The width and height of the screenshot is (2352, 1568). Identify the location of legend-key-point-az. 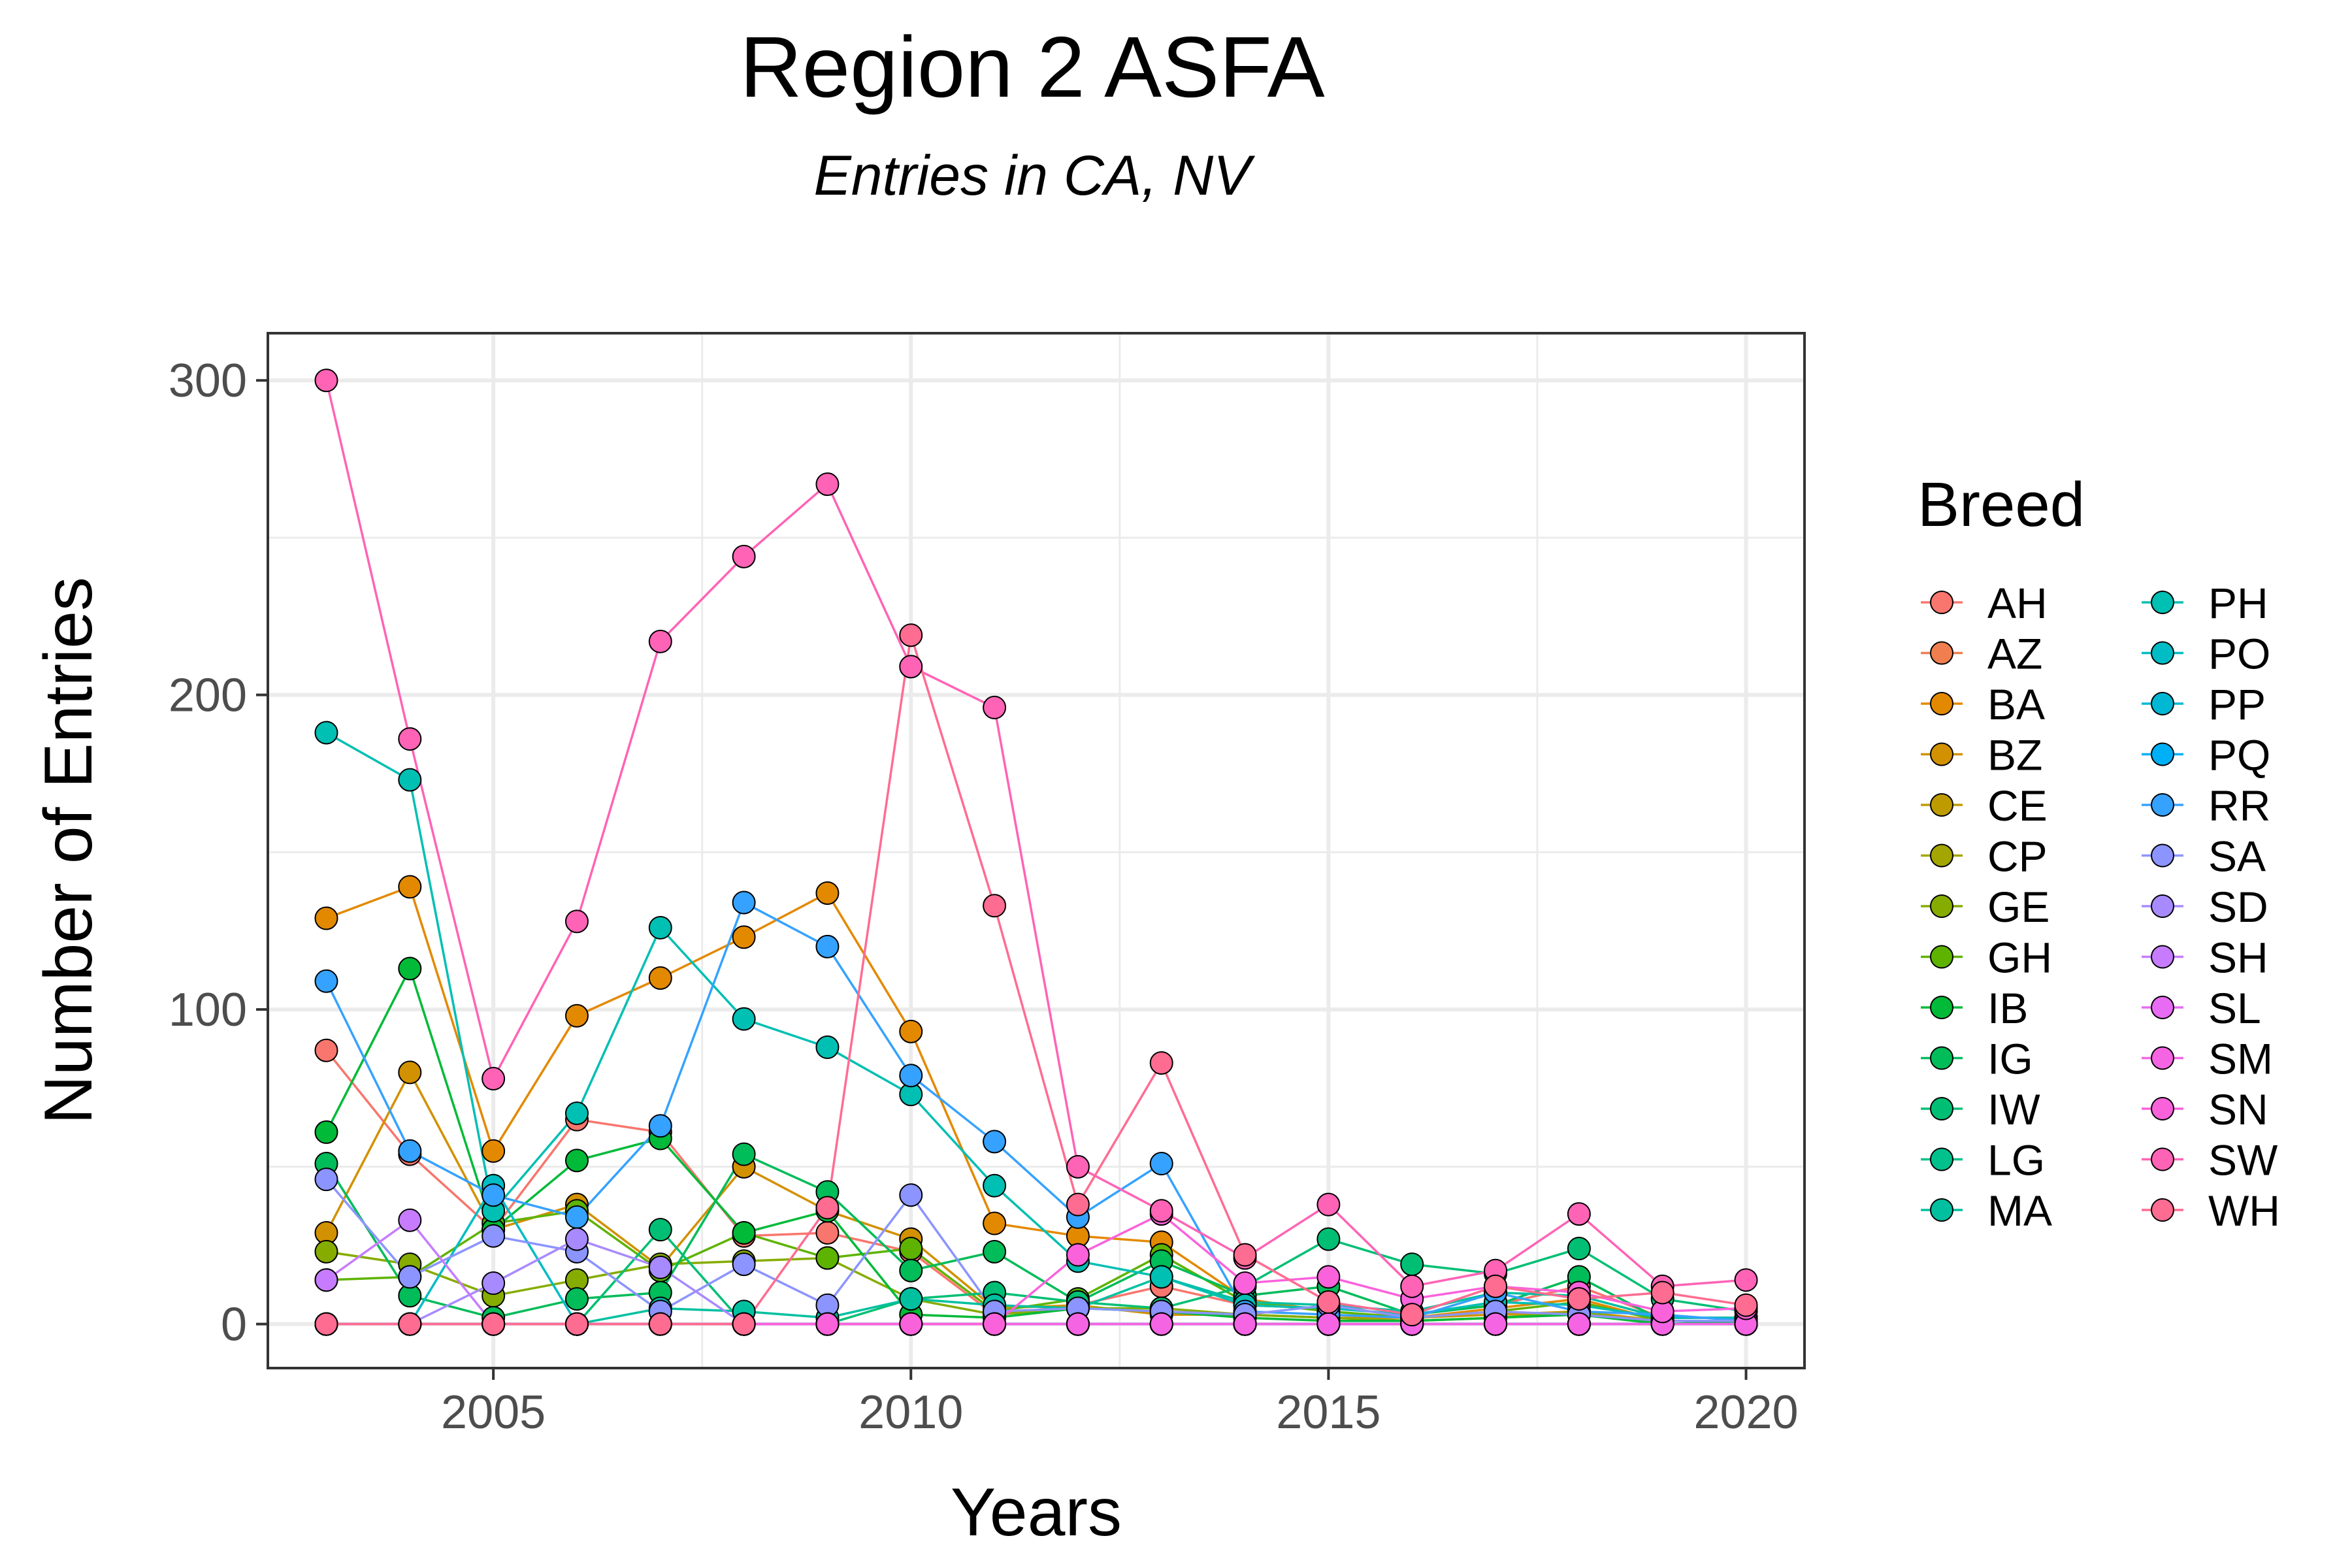
(1941, 653).